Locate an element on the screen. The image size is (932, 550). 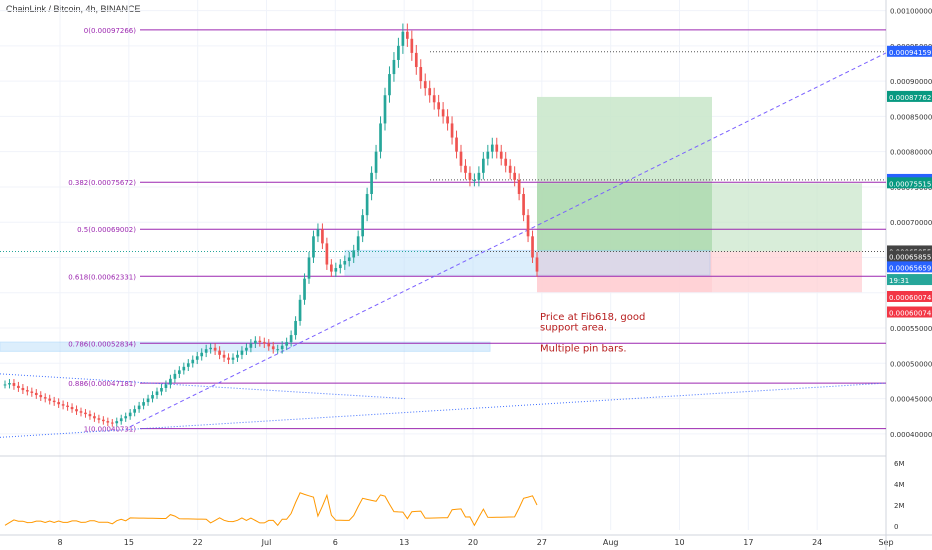
x-tick-label: 17 is located at coordinates (748, 542).